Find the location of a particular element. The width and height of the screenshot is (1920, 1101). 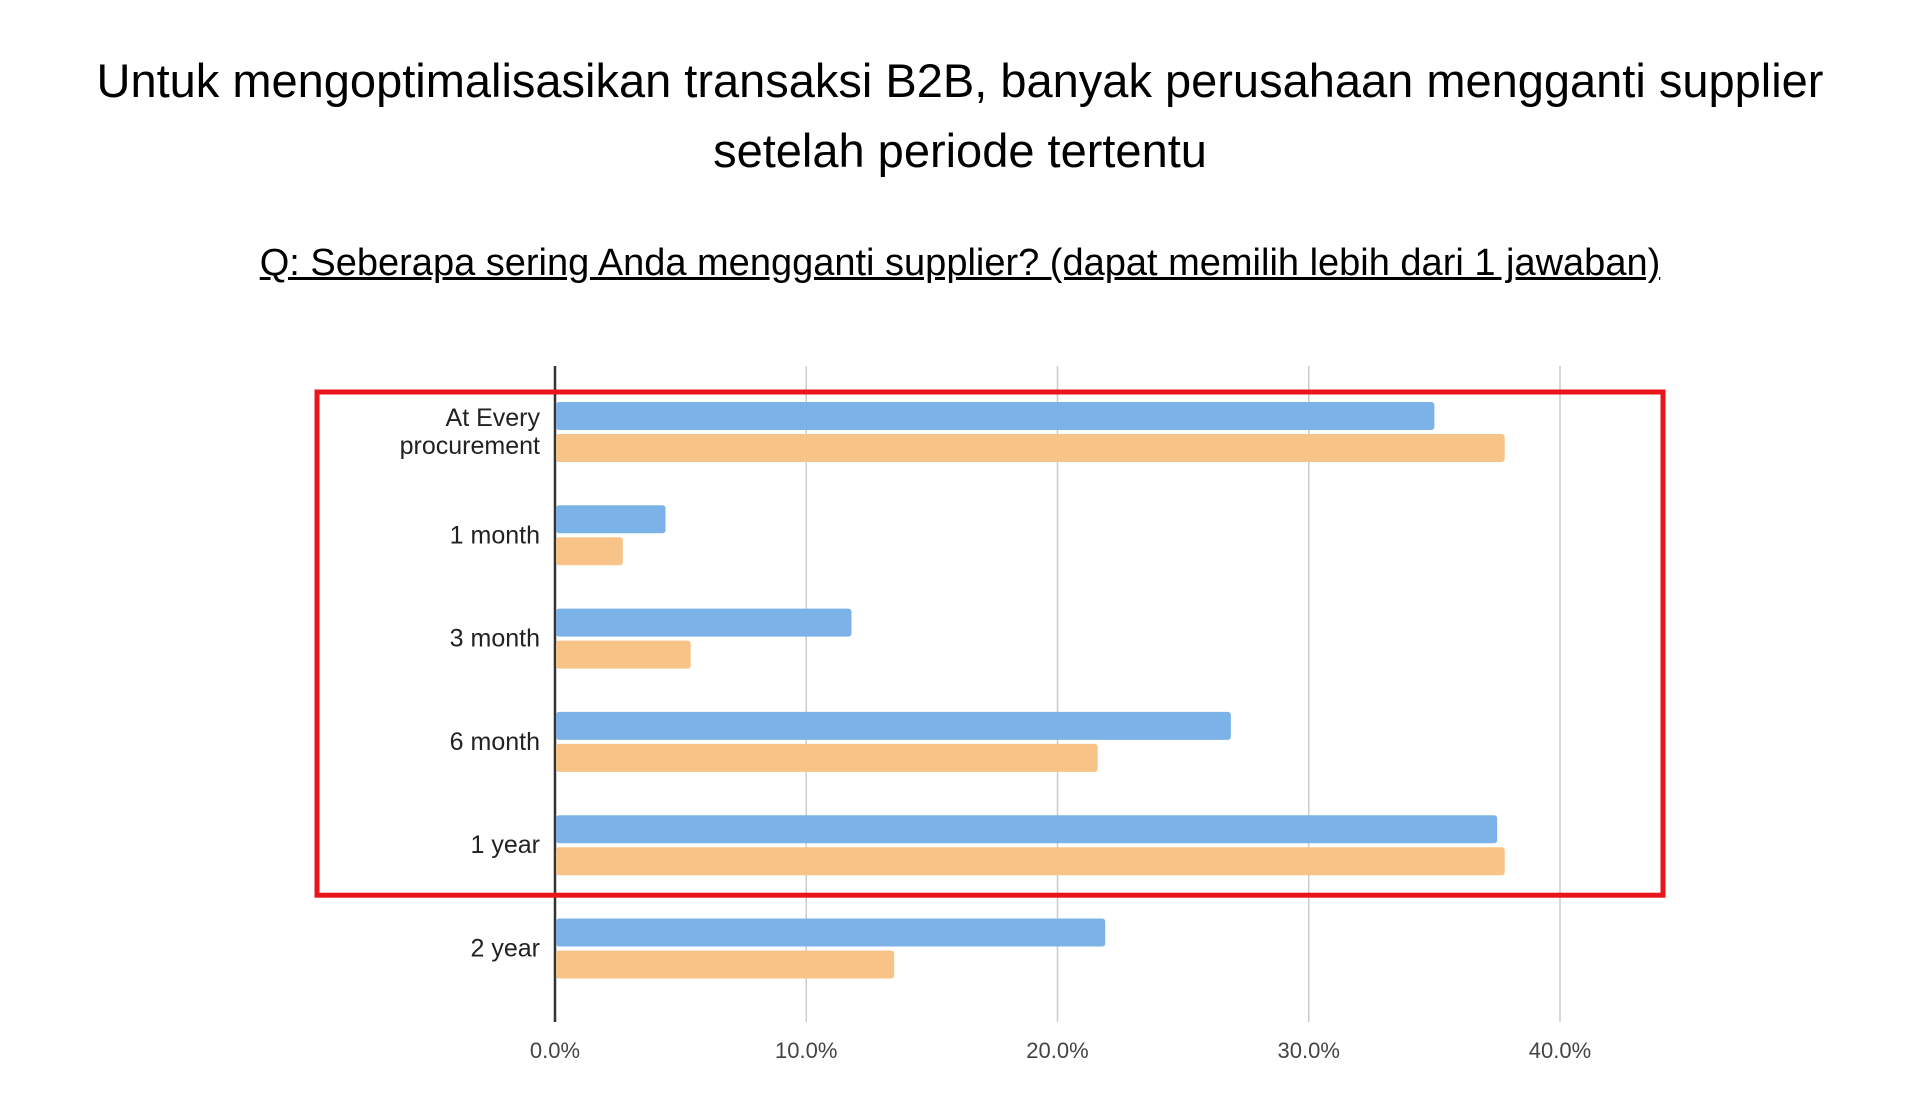

category-label: 1 year is located at coordinates (505, 845).